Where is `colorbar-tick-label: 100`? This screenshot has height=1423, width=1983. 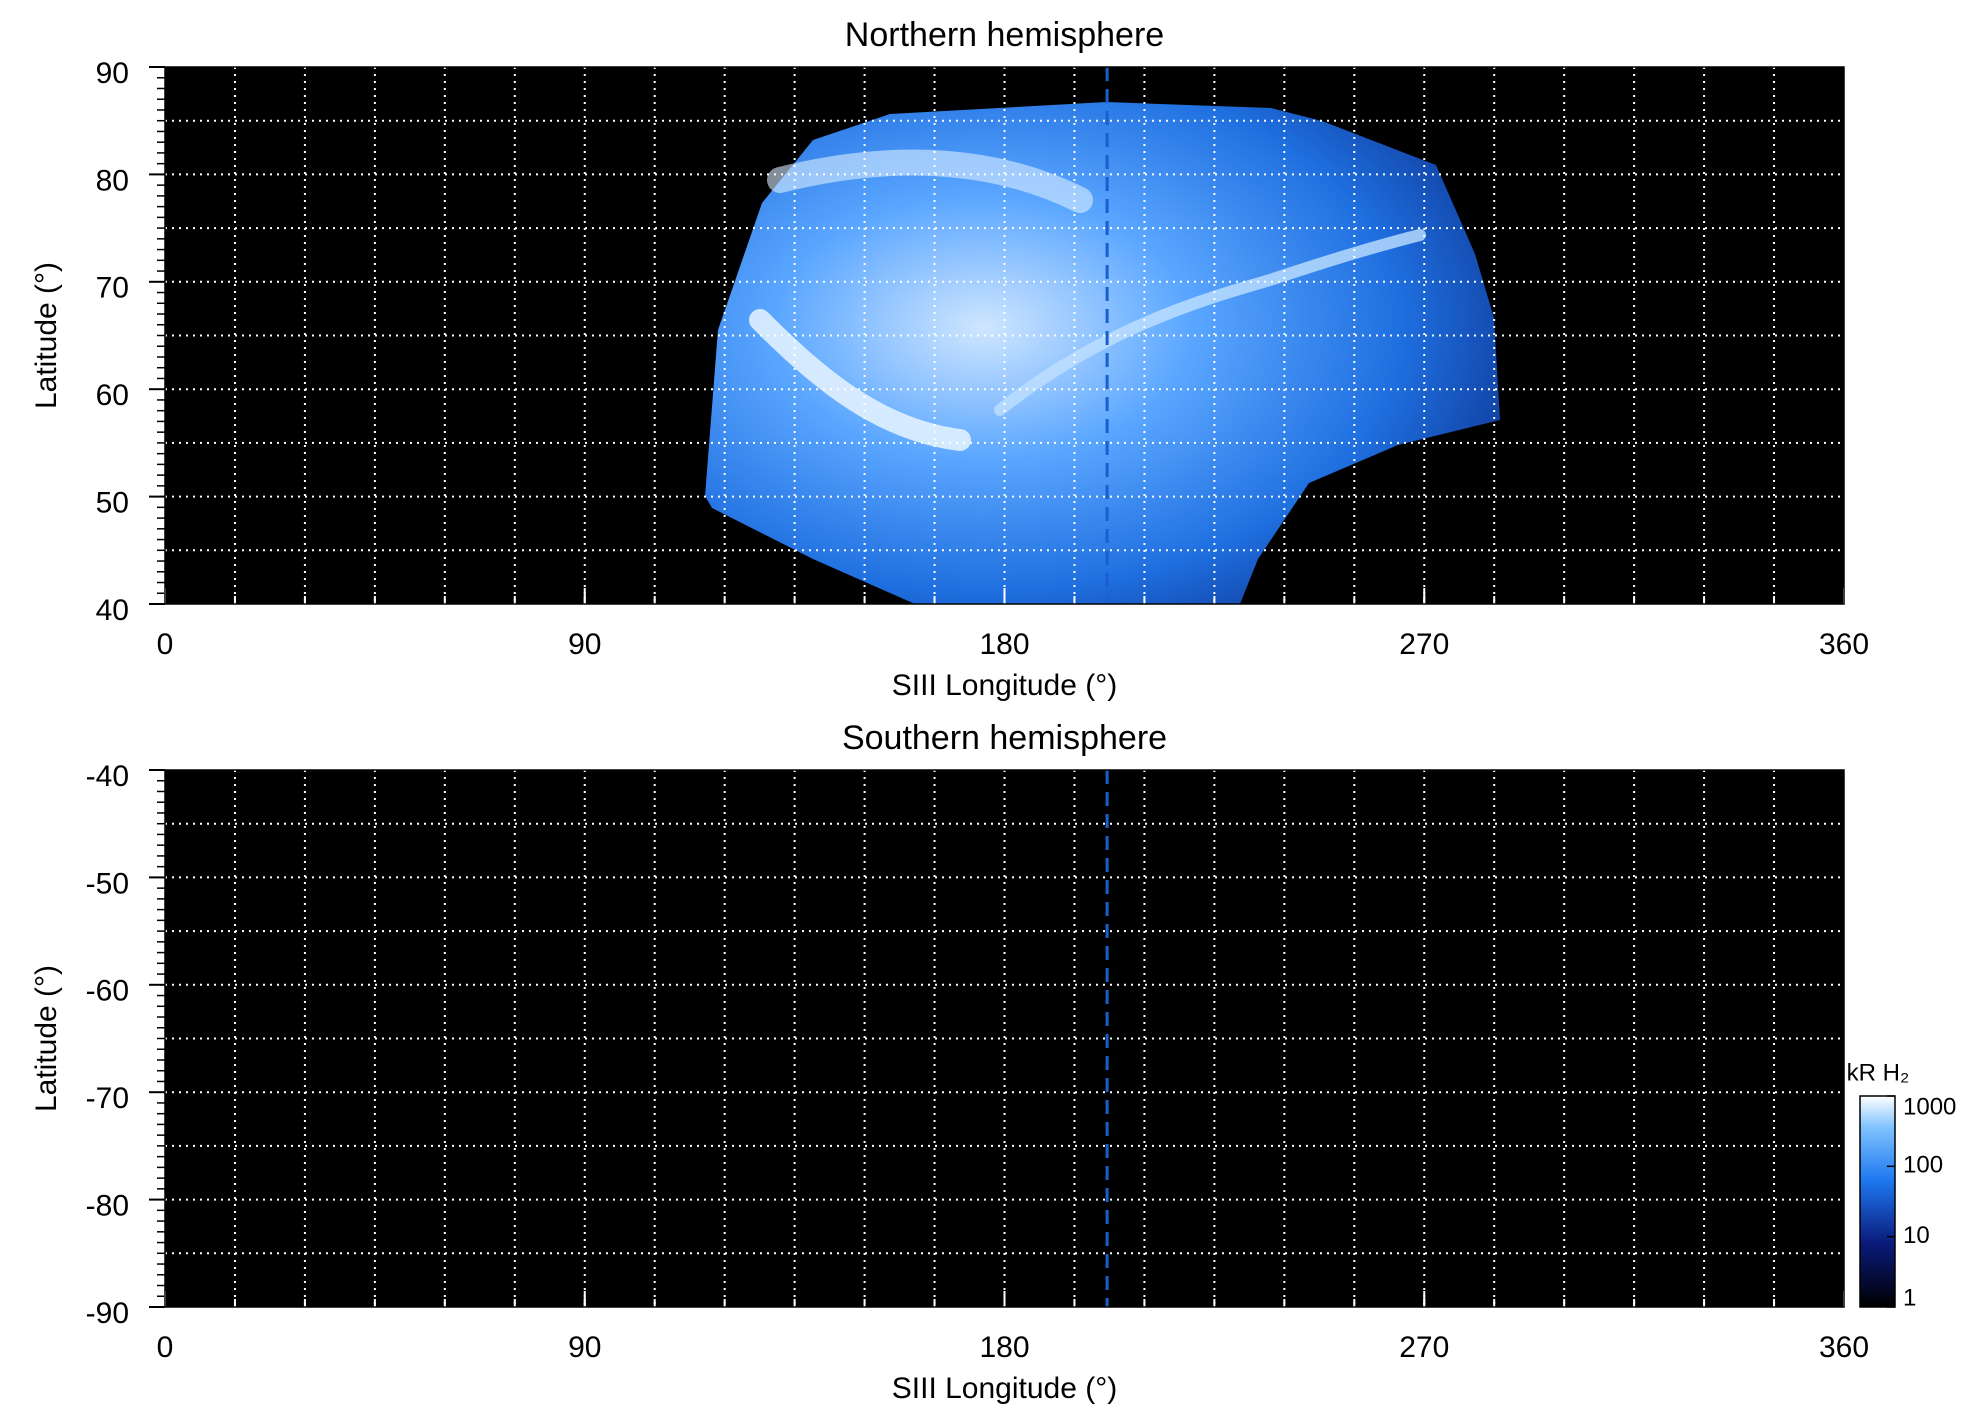 colorbar-tick-label: 100 is located at coordinates (1923, 1165).